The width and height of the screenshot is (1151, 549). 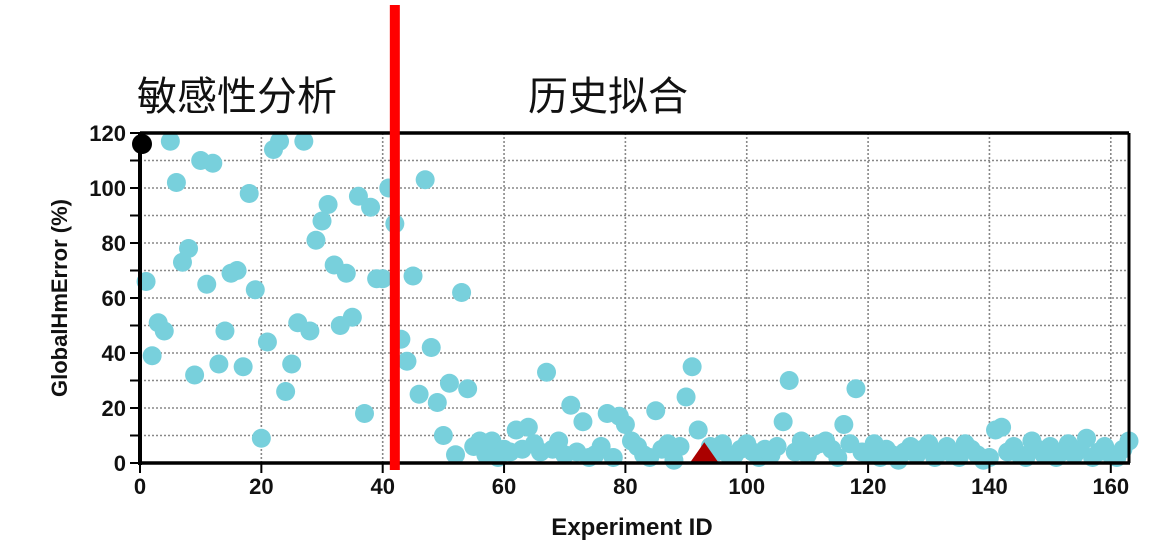 What do you see at coordinates (107, 188) in the screenshot?
I see `y-tick-label: 100` at bounding box center [107, 188].